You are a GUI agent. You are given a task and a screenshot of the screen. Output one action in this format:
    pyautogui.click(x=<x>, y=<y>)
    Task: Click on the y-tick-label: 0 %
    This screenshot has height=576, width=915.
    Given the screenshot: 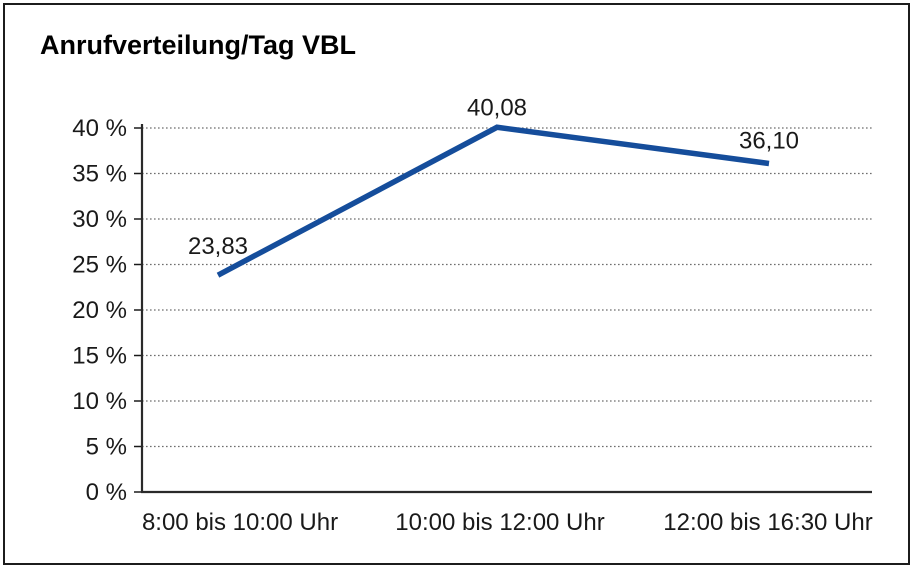 What is the action you would take?
    pyautogui.click(x=106, y=492)
    